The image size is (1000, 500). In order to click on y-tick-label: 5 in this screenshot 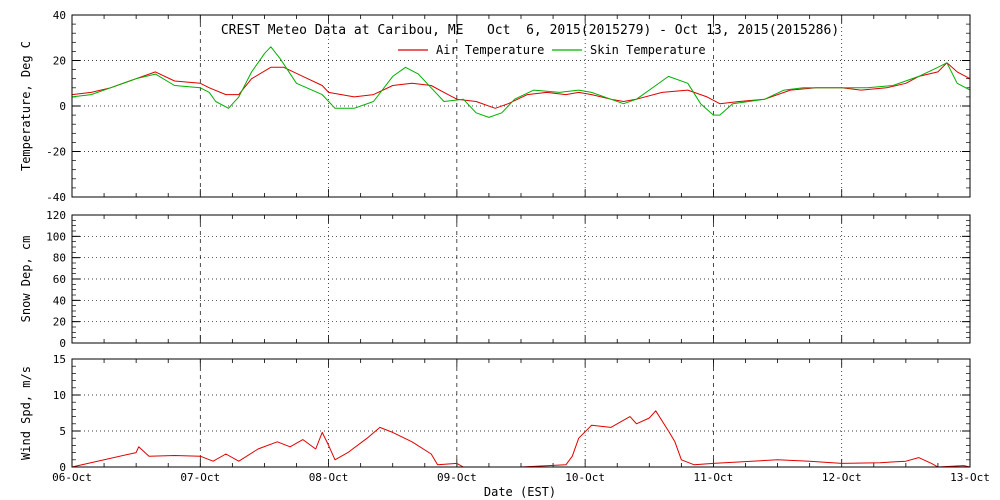, I will do `click(62, 431)`.